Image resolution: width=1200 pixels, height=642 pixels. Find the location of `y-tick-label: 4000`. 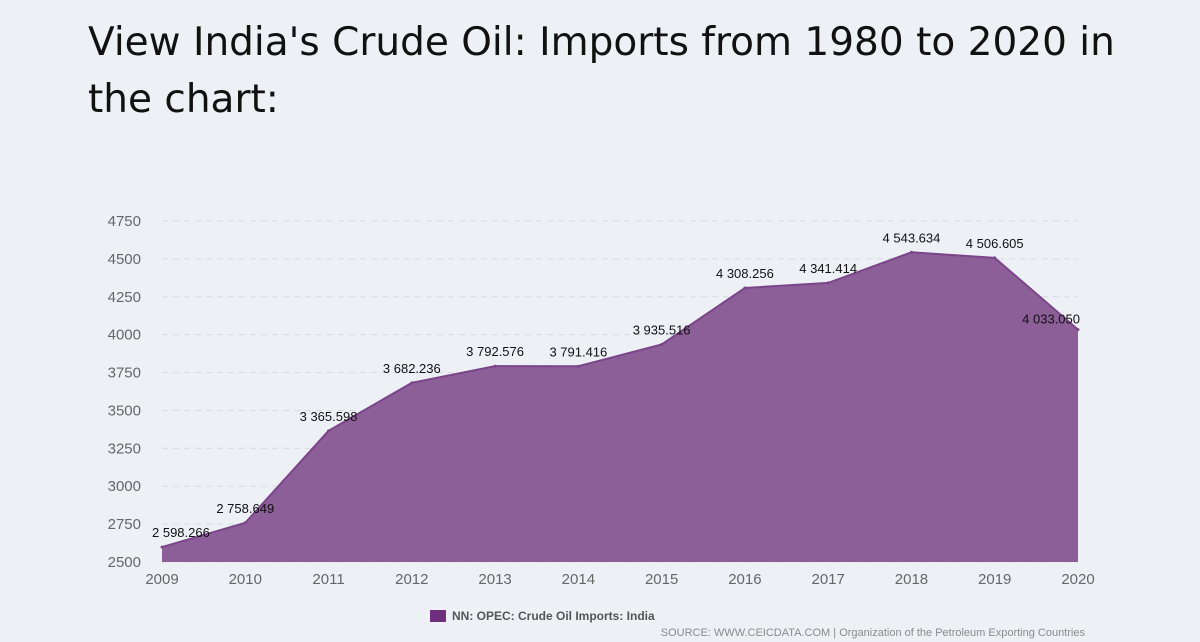

y-tick-label: 4000 is located at coordinates (124, 335).